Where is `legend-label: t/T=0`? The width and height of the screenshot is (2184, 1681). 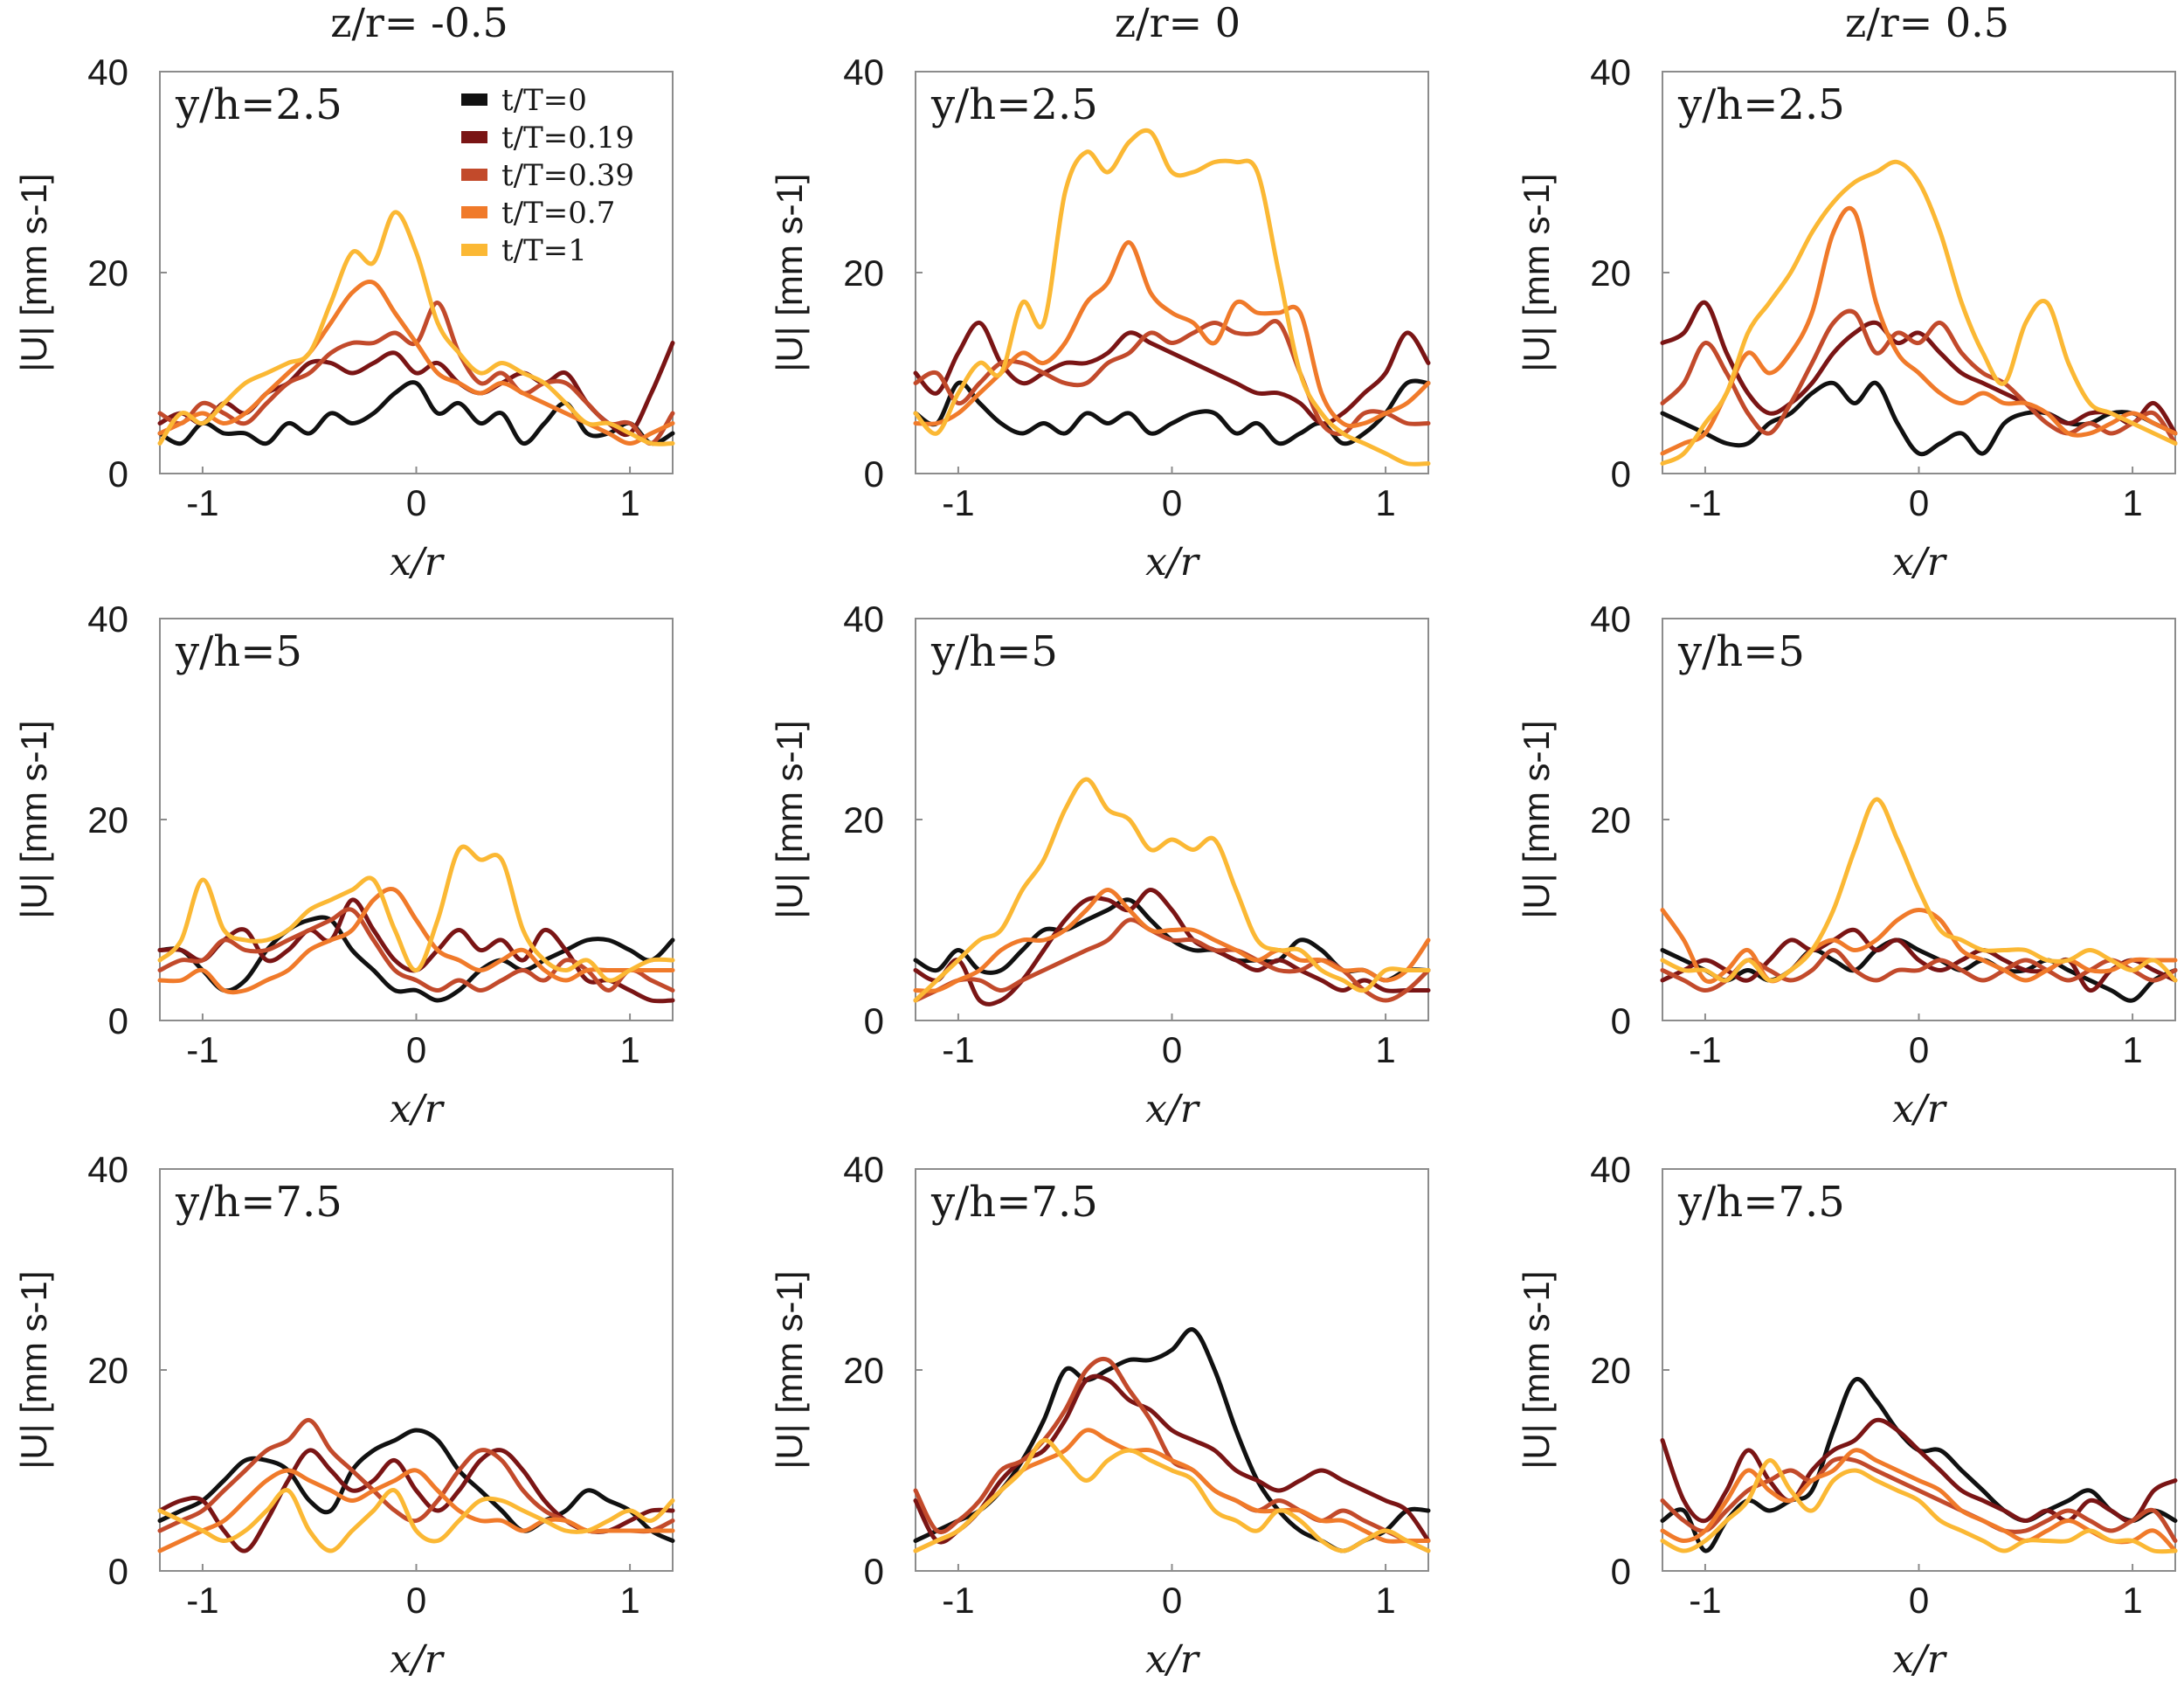
legend-label: t/T=0 is located at coordinates (544, 100).